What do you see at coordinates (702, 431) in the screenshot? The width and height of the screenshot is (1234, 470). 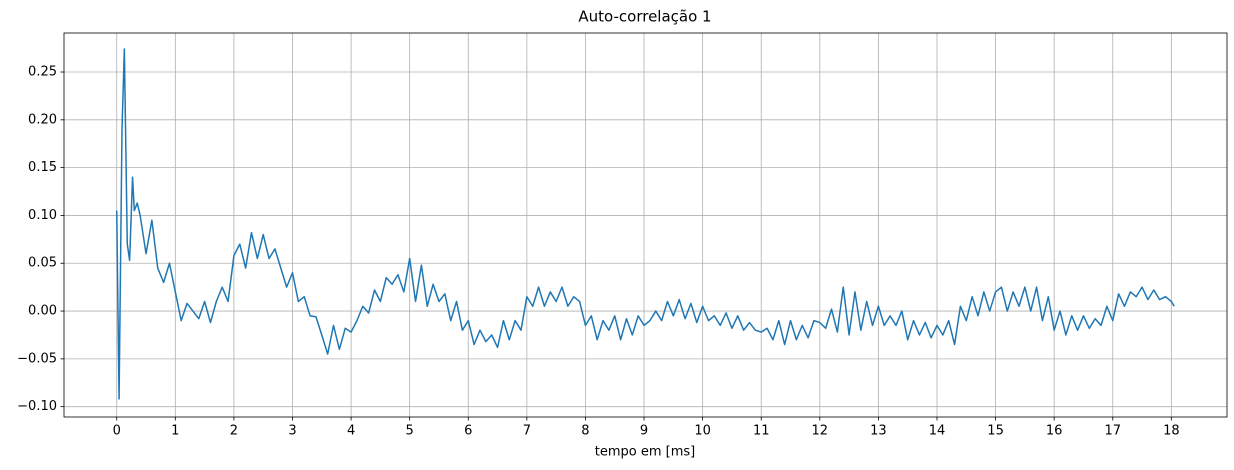 I see `x-tick-label: 10` at bounding box center [702, 431].